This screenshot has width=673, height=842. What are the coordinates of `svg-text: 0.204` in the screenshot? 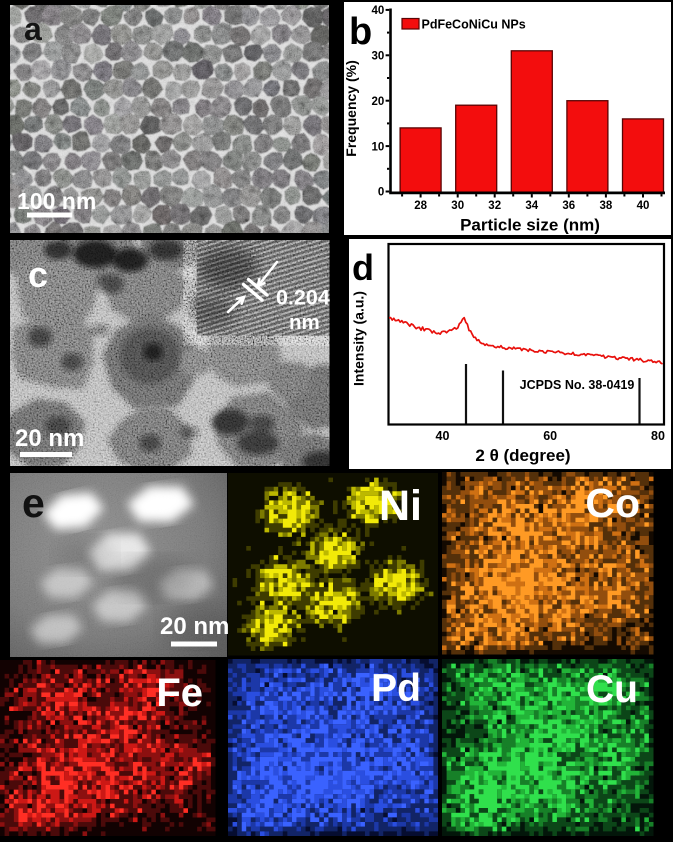 It's located at (303, 298).